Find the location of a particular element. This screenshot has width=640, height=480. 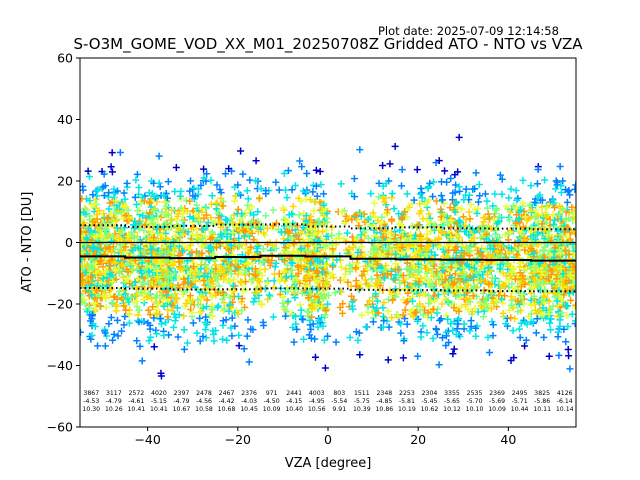

bin-stat-label: 10.58 is located at coordinates (204, 409).